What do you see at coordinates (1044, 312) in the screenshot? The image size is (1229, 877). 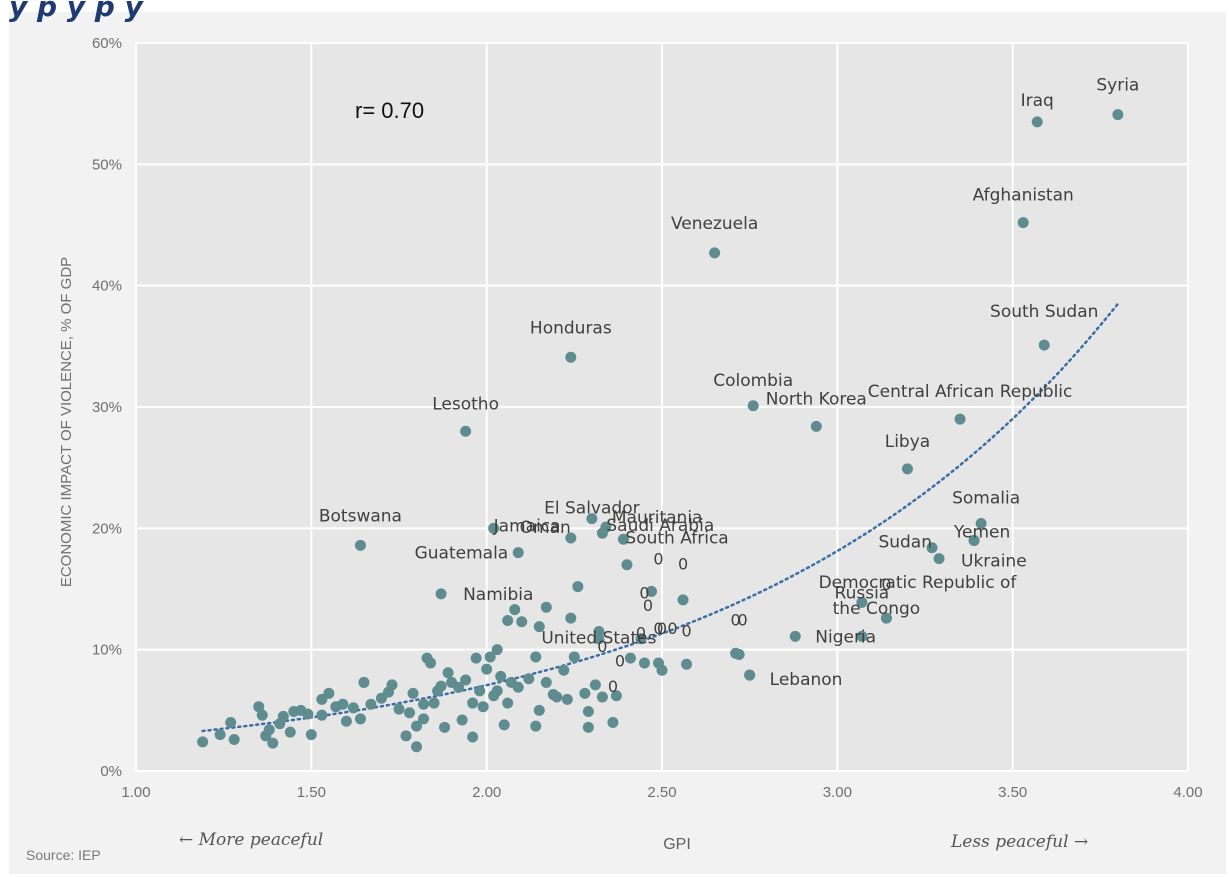 I see `point-label: South Sudan` at bounding box center [1044, 312].